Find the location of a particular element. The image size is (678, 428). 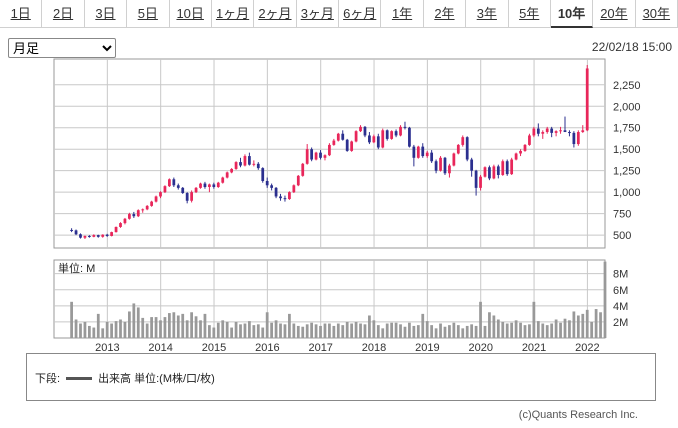

tab-label: 2ヶ月 is located at coordinates (275, 13).